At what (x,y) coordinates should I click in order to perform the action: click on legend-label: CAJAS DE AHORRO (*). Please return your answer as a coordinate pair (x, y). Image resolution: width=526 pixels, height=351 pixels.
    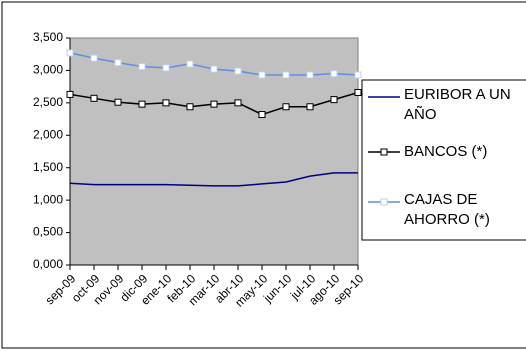
    Looking at the image, I should click on (447, 209).